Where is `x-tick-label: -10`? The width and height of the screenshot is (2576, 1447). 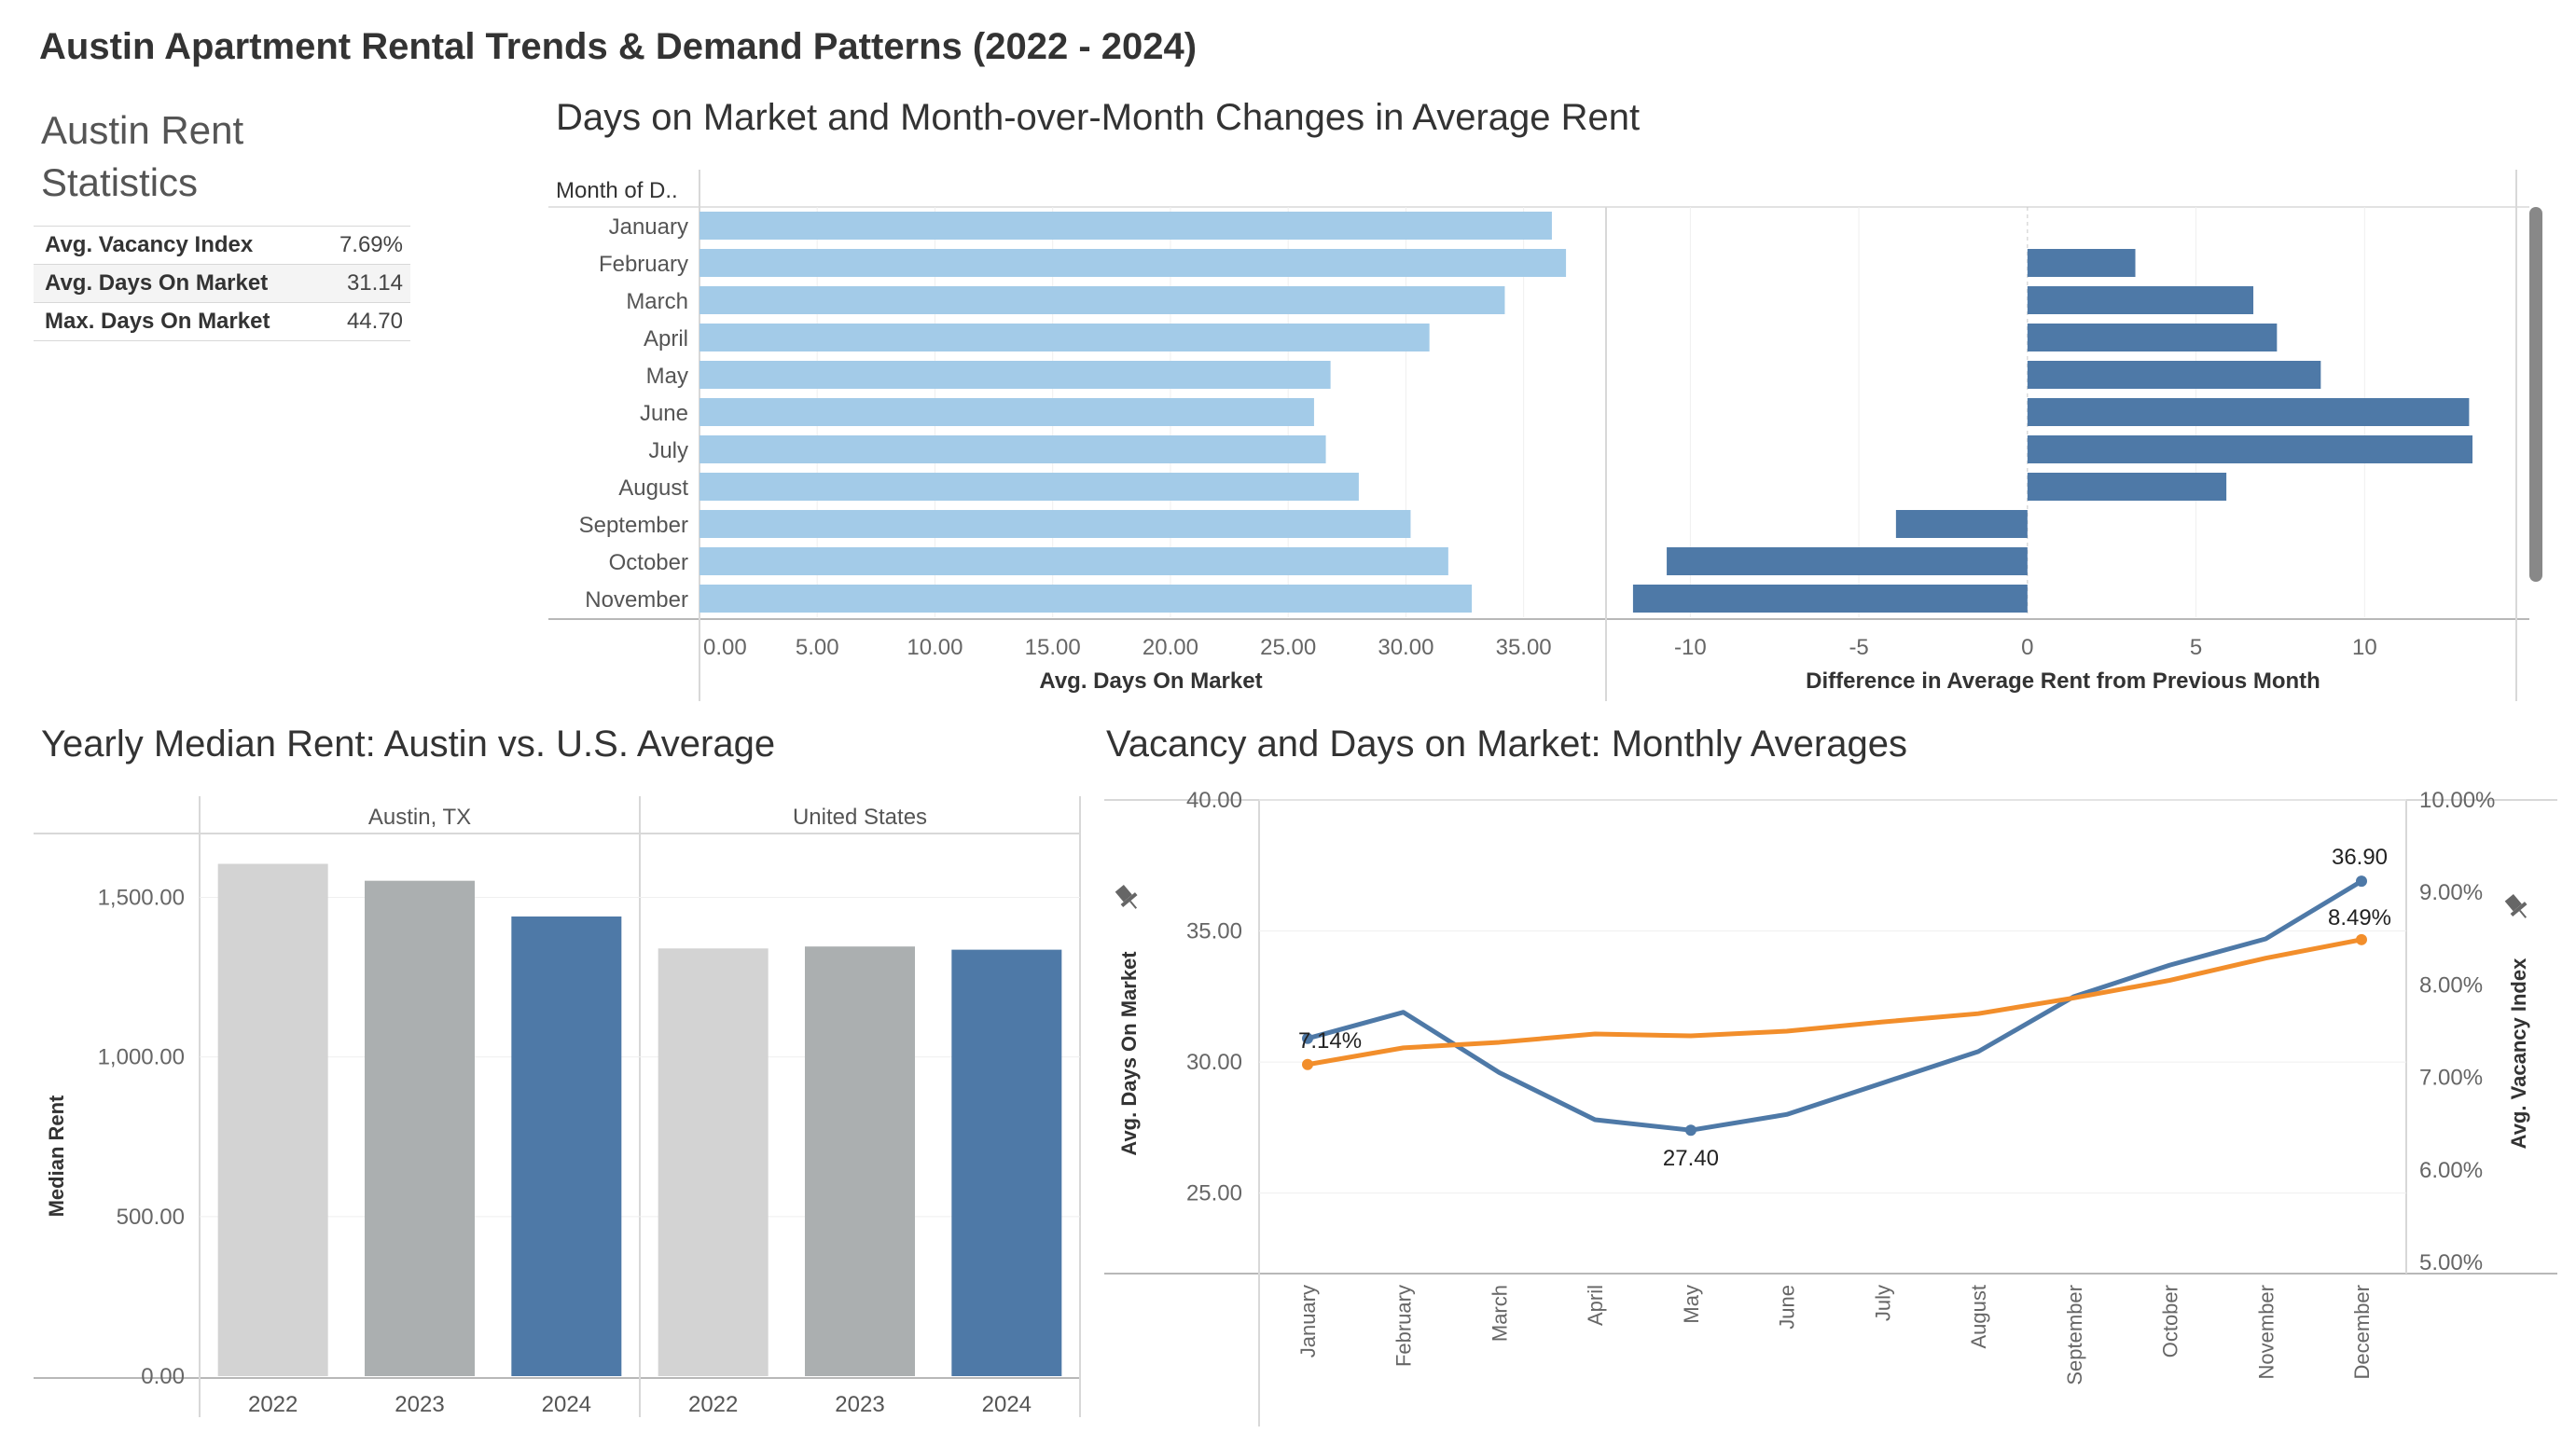
x-tick-label: -10 is located at coordinates (1690, 647).